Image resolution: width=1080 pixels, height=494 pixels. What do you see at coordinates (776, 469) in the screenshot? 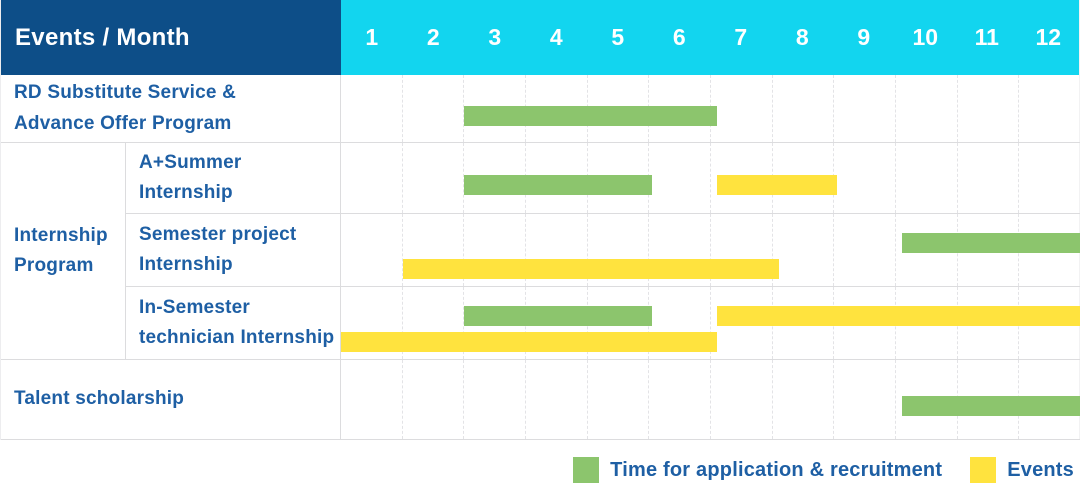
I see `legend-label-recruitment: Time for application & recruitment` at bounding box center [776, 469].